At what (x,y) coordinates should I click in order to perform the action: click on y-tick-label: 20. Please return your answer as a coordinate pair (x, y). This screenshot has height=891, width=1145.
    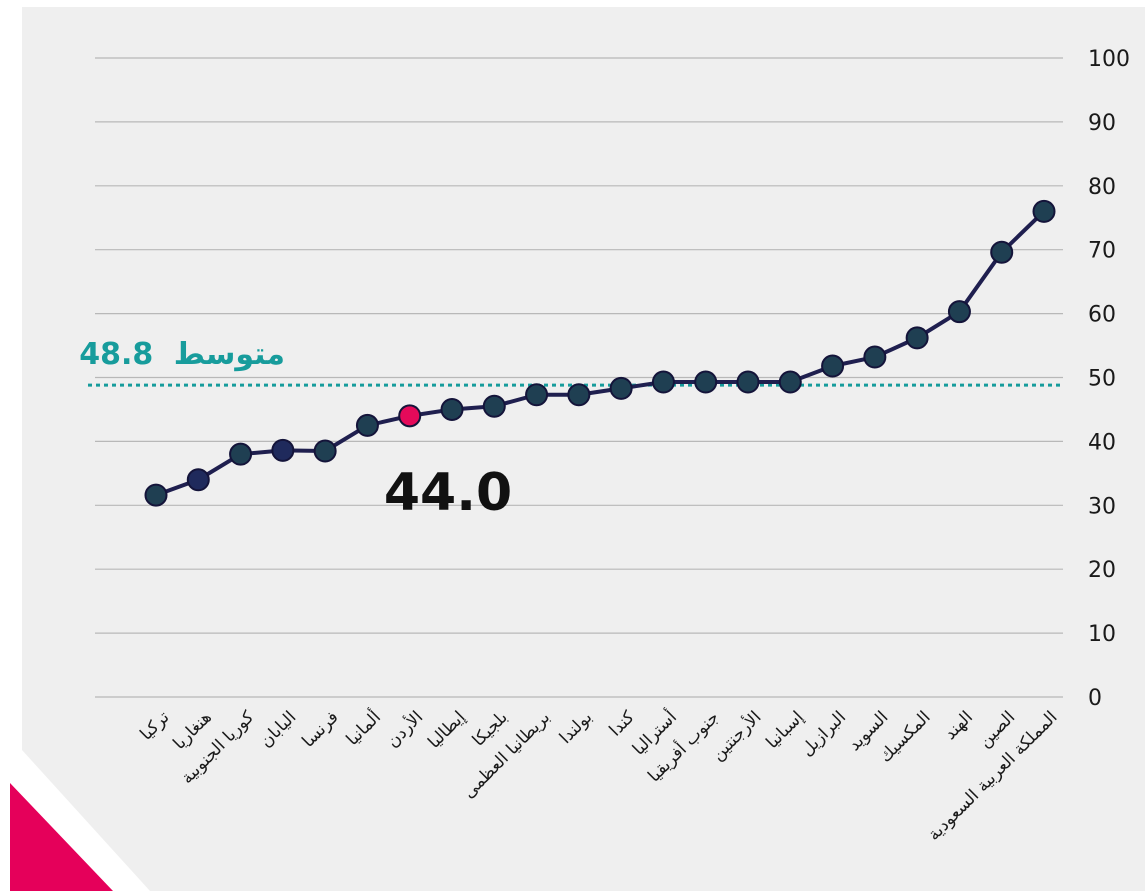
    Looking at the image, I should click on (1102, 570).